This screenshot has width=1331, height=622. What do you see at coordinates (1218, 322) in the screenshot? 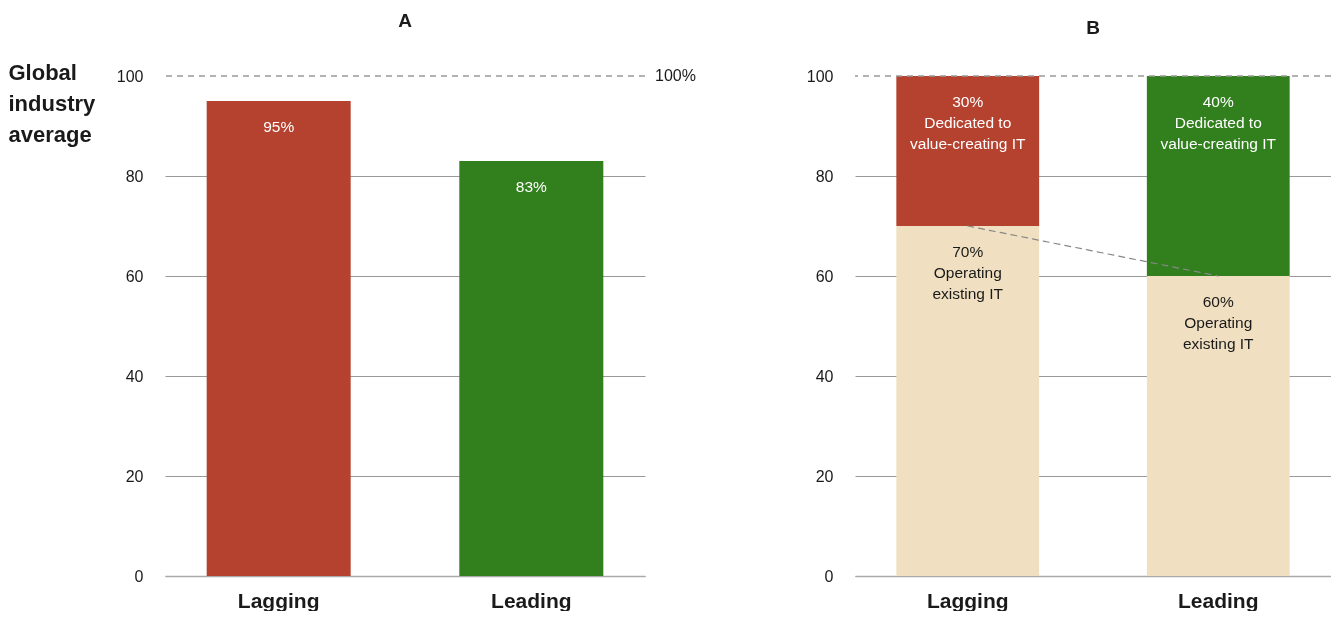
I see `data-label: 60% Operating existing IT` at bounding box center [1218, 322].